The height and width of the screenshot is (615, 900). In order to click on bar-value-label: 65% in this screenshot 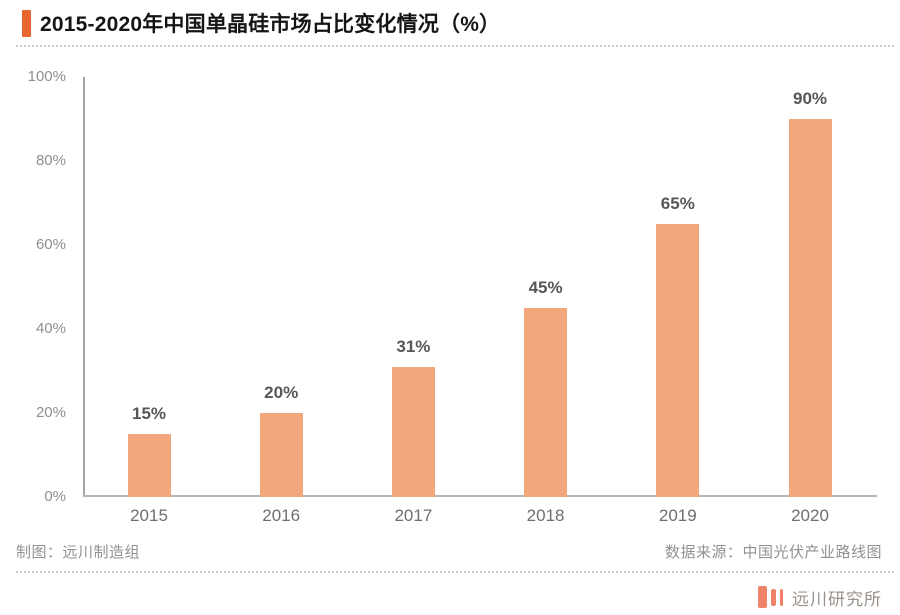, I will do `click(677, 203)`.